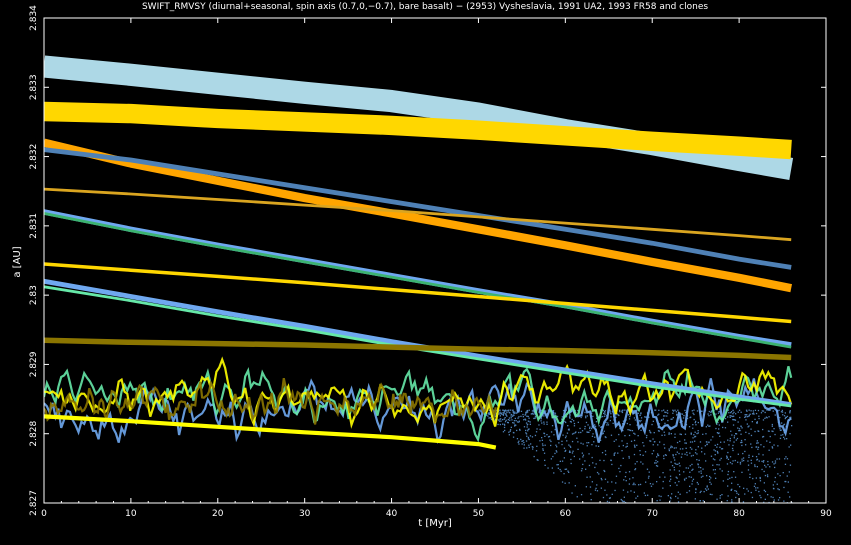 The image size is (851, 545). I want to click on x-tick-label: 80, so click(739, 514).